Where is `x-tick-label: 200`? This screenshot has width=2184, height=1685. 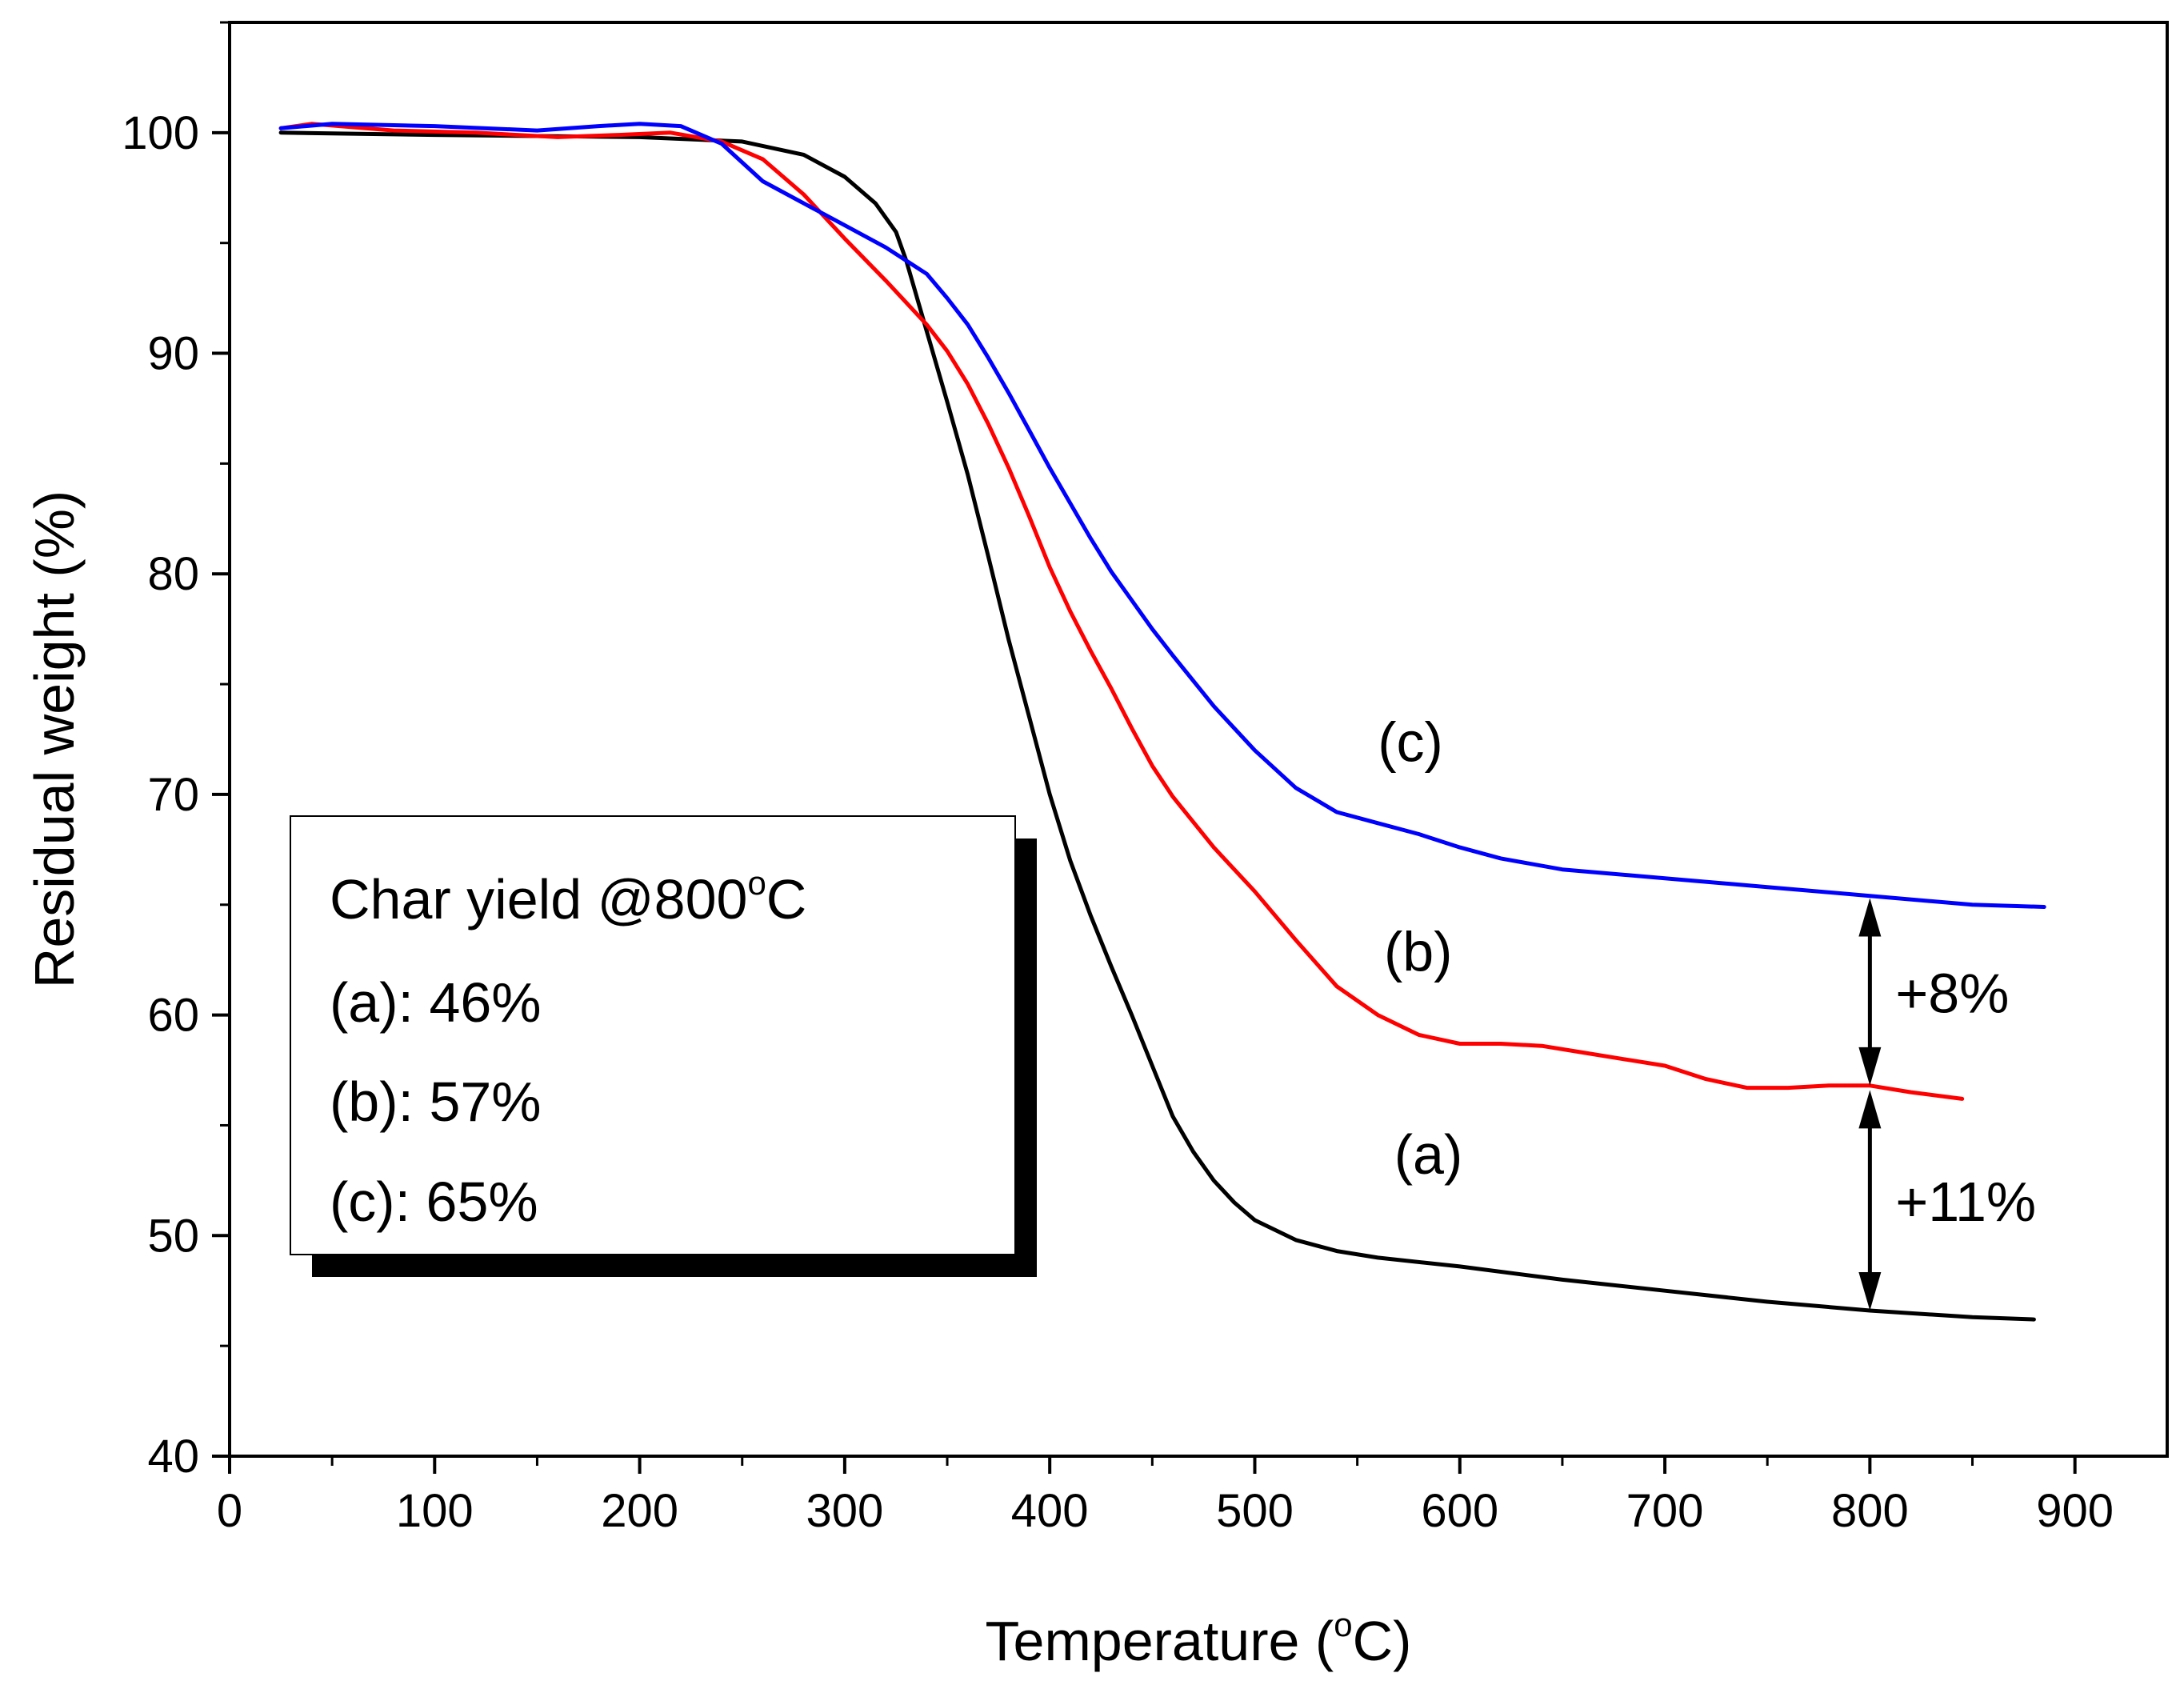 x-tick-label: 200 is located at coordinates (639, 1511).